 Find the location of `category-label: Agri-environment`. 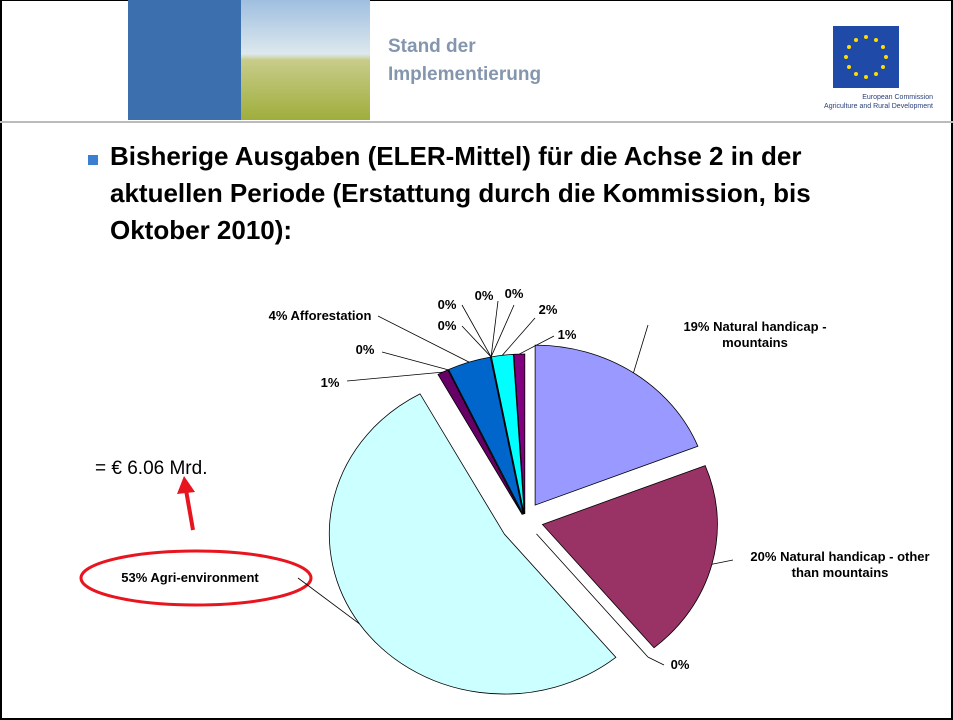

category-label: Agri-environment is located at coordinates (204, 577).